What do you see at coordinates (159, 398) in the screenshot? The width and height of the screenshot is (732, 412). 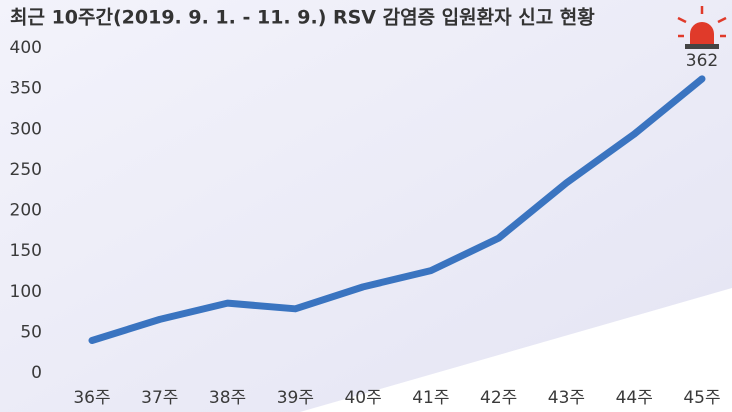 I see `x-tick-label: 37주` at bounding box center [159, 398].